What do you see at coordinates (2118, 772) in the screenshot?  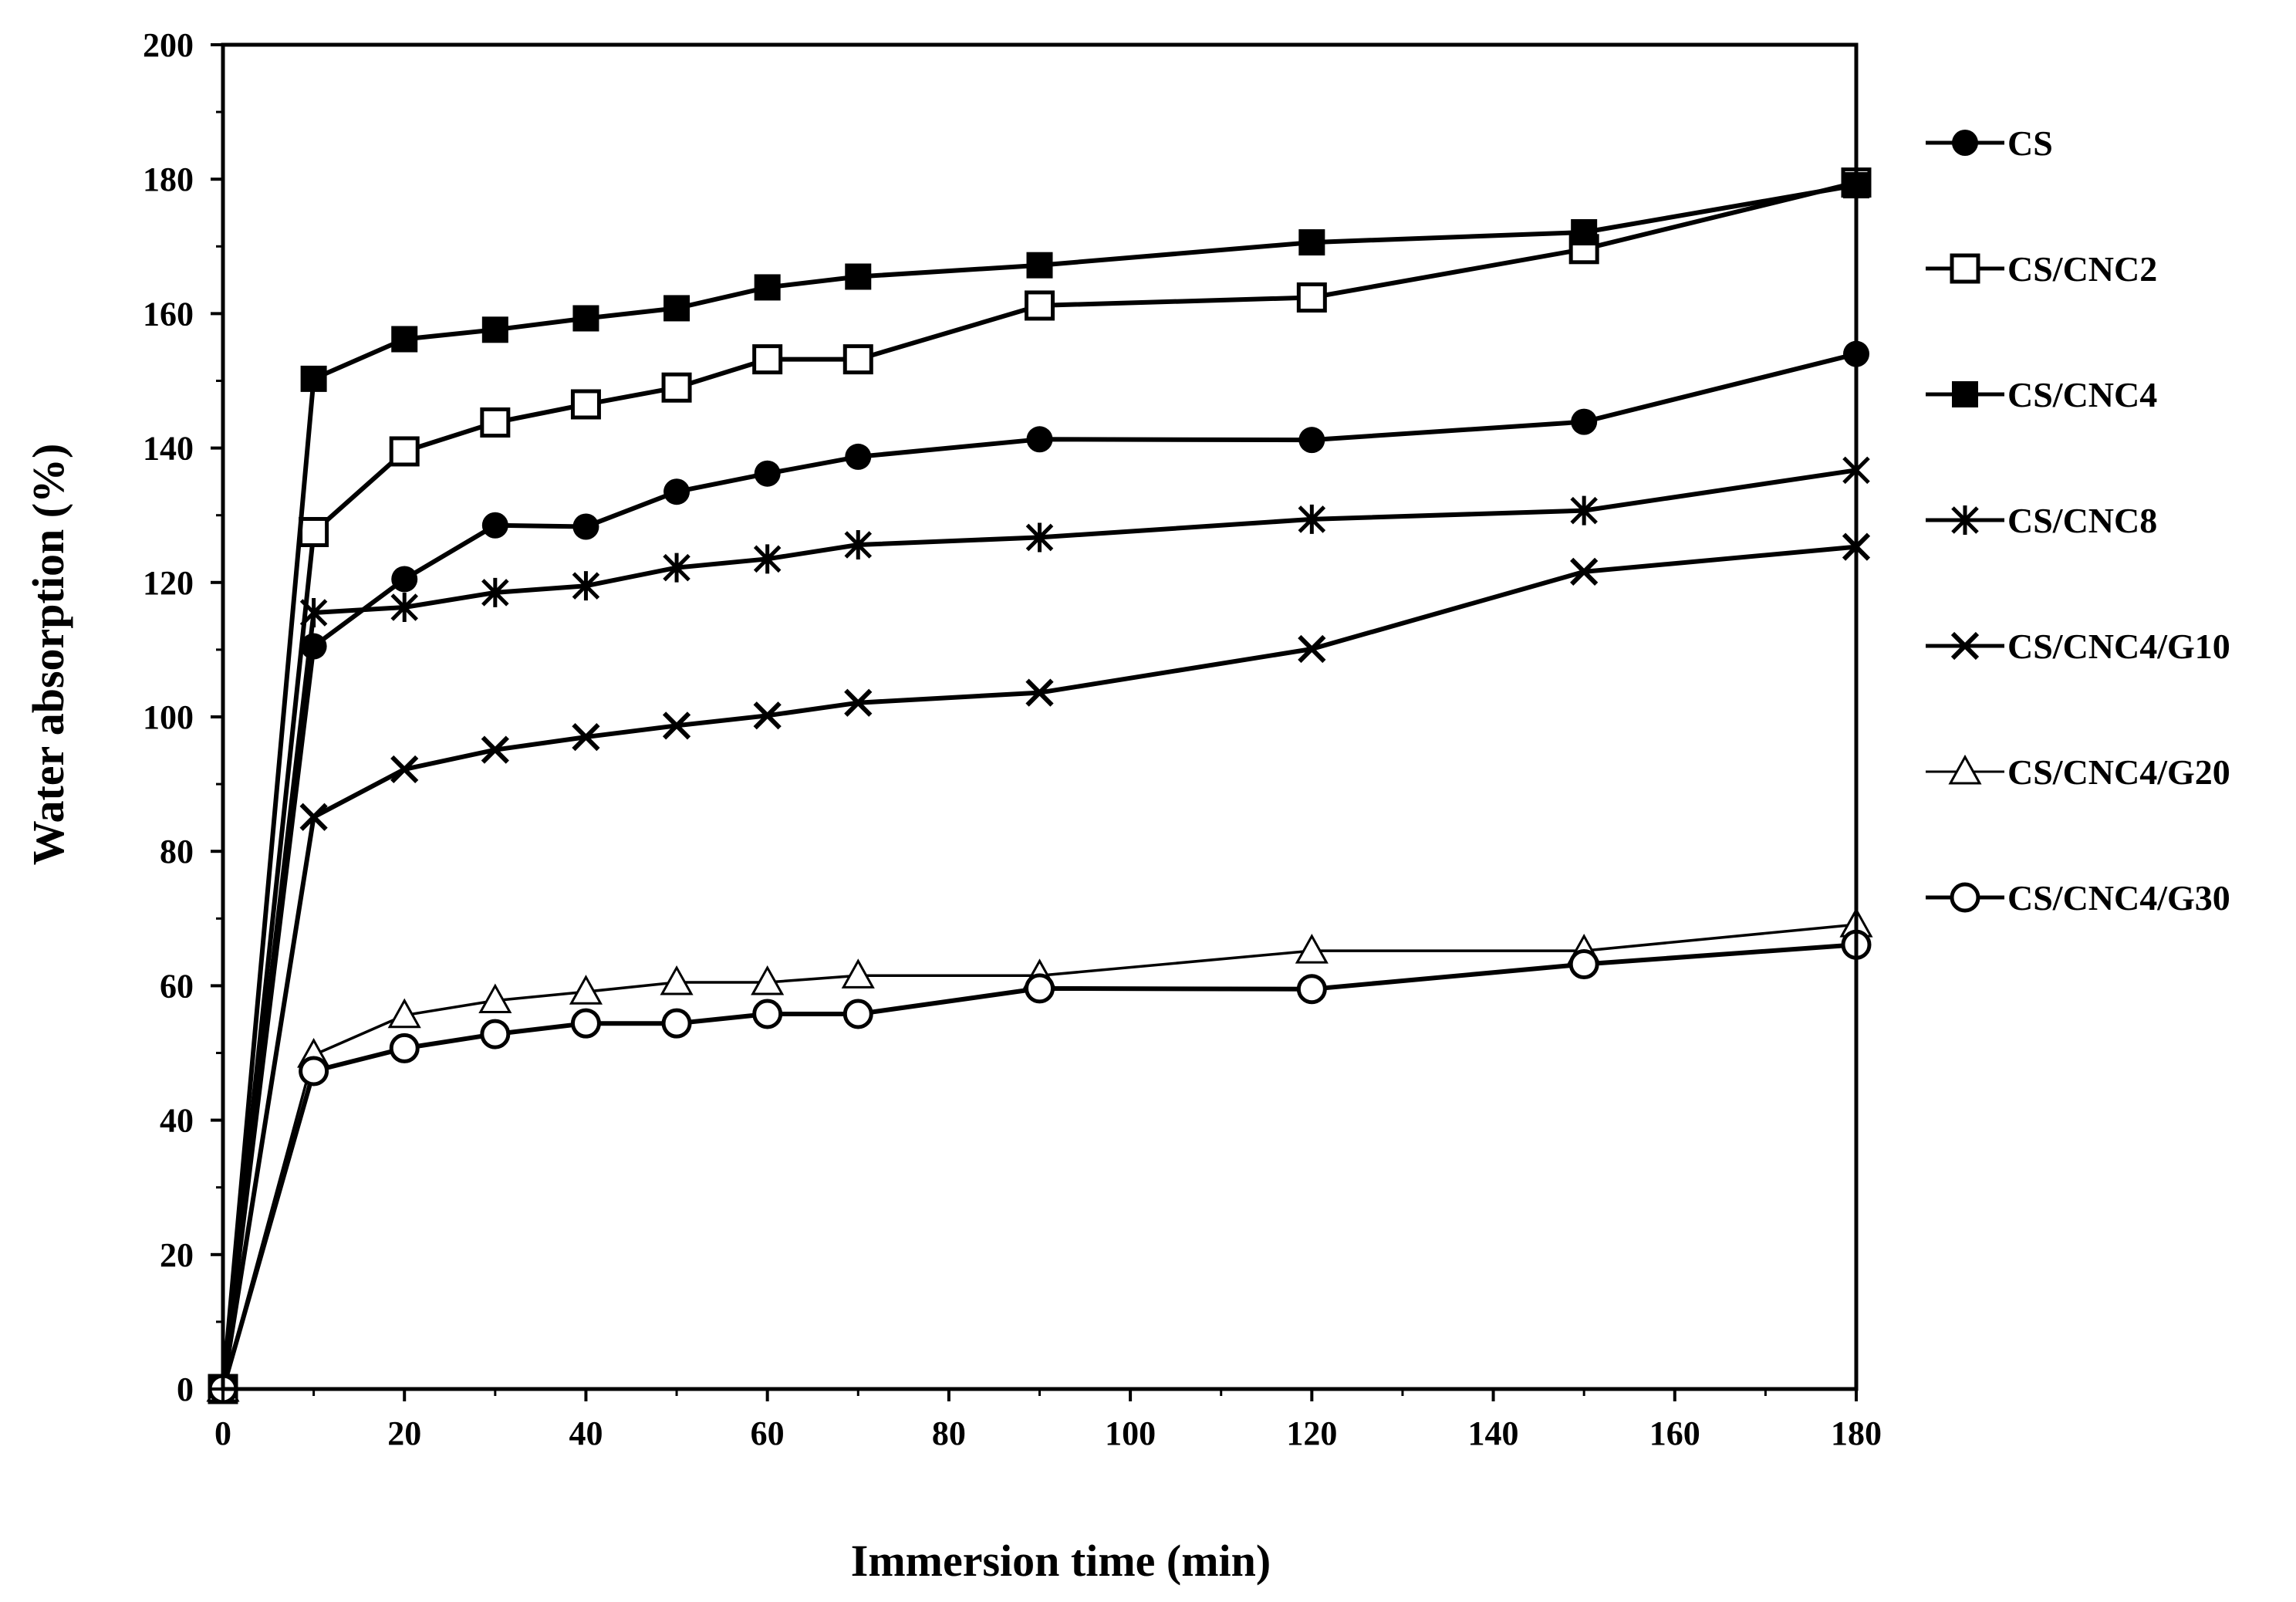 I see `legend-label: CS/CNC4/G20` at bounding box center [2118, 772].